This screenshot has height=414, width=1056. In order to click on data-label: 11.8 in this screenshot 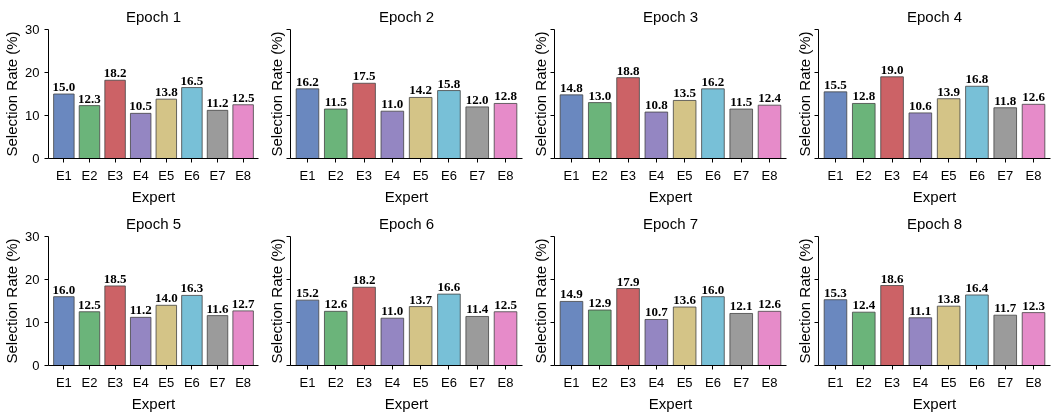, I will do `click(1005, 100)`.